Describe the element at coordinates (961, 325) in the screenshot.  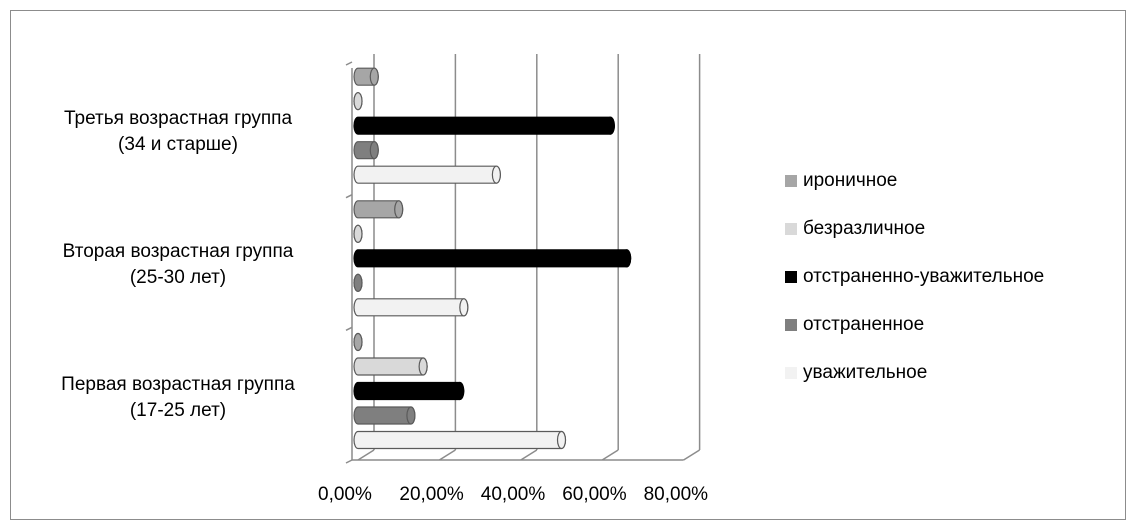
I see `legend-item-отстраненное: отстраненное` at that location.